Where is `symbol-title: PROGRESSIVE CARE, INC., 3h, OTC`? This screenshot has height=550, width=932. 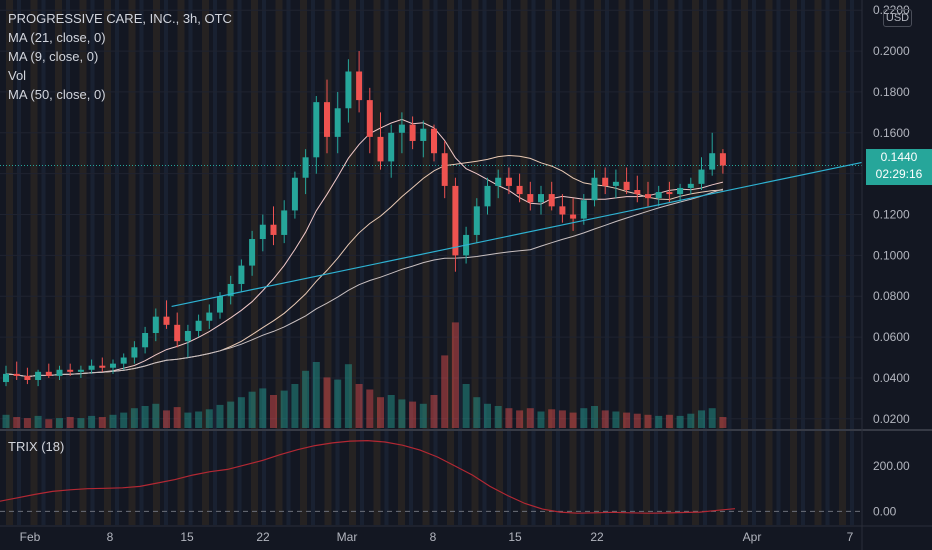 symbol-title: PROGRESSIVE CARE, INC., 3h, OTC is located at coordinates (120, 18).